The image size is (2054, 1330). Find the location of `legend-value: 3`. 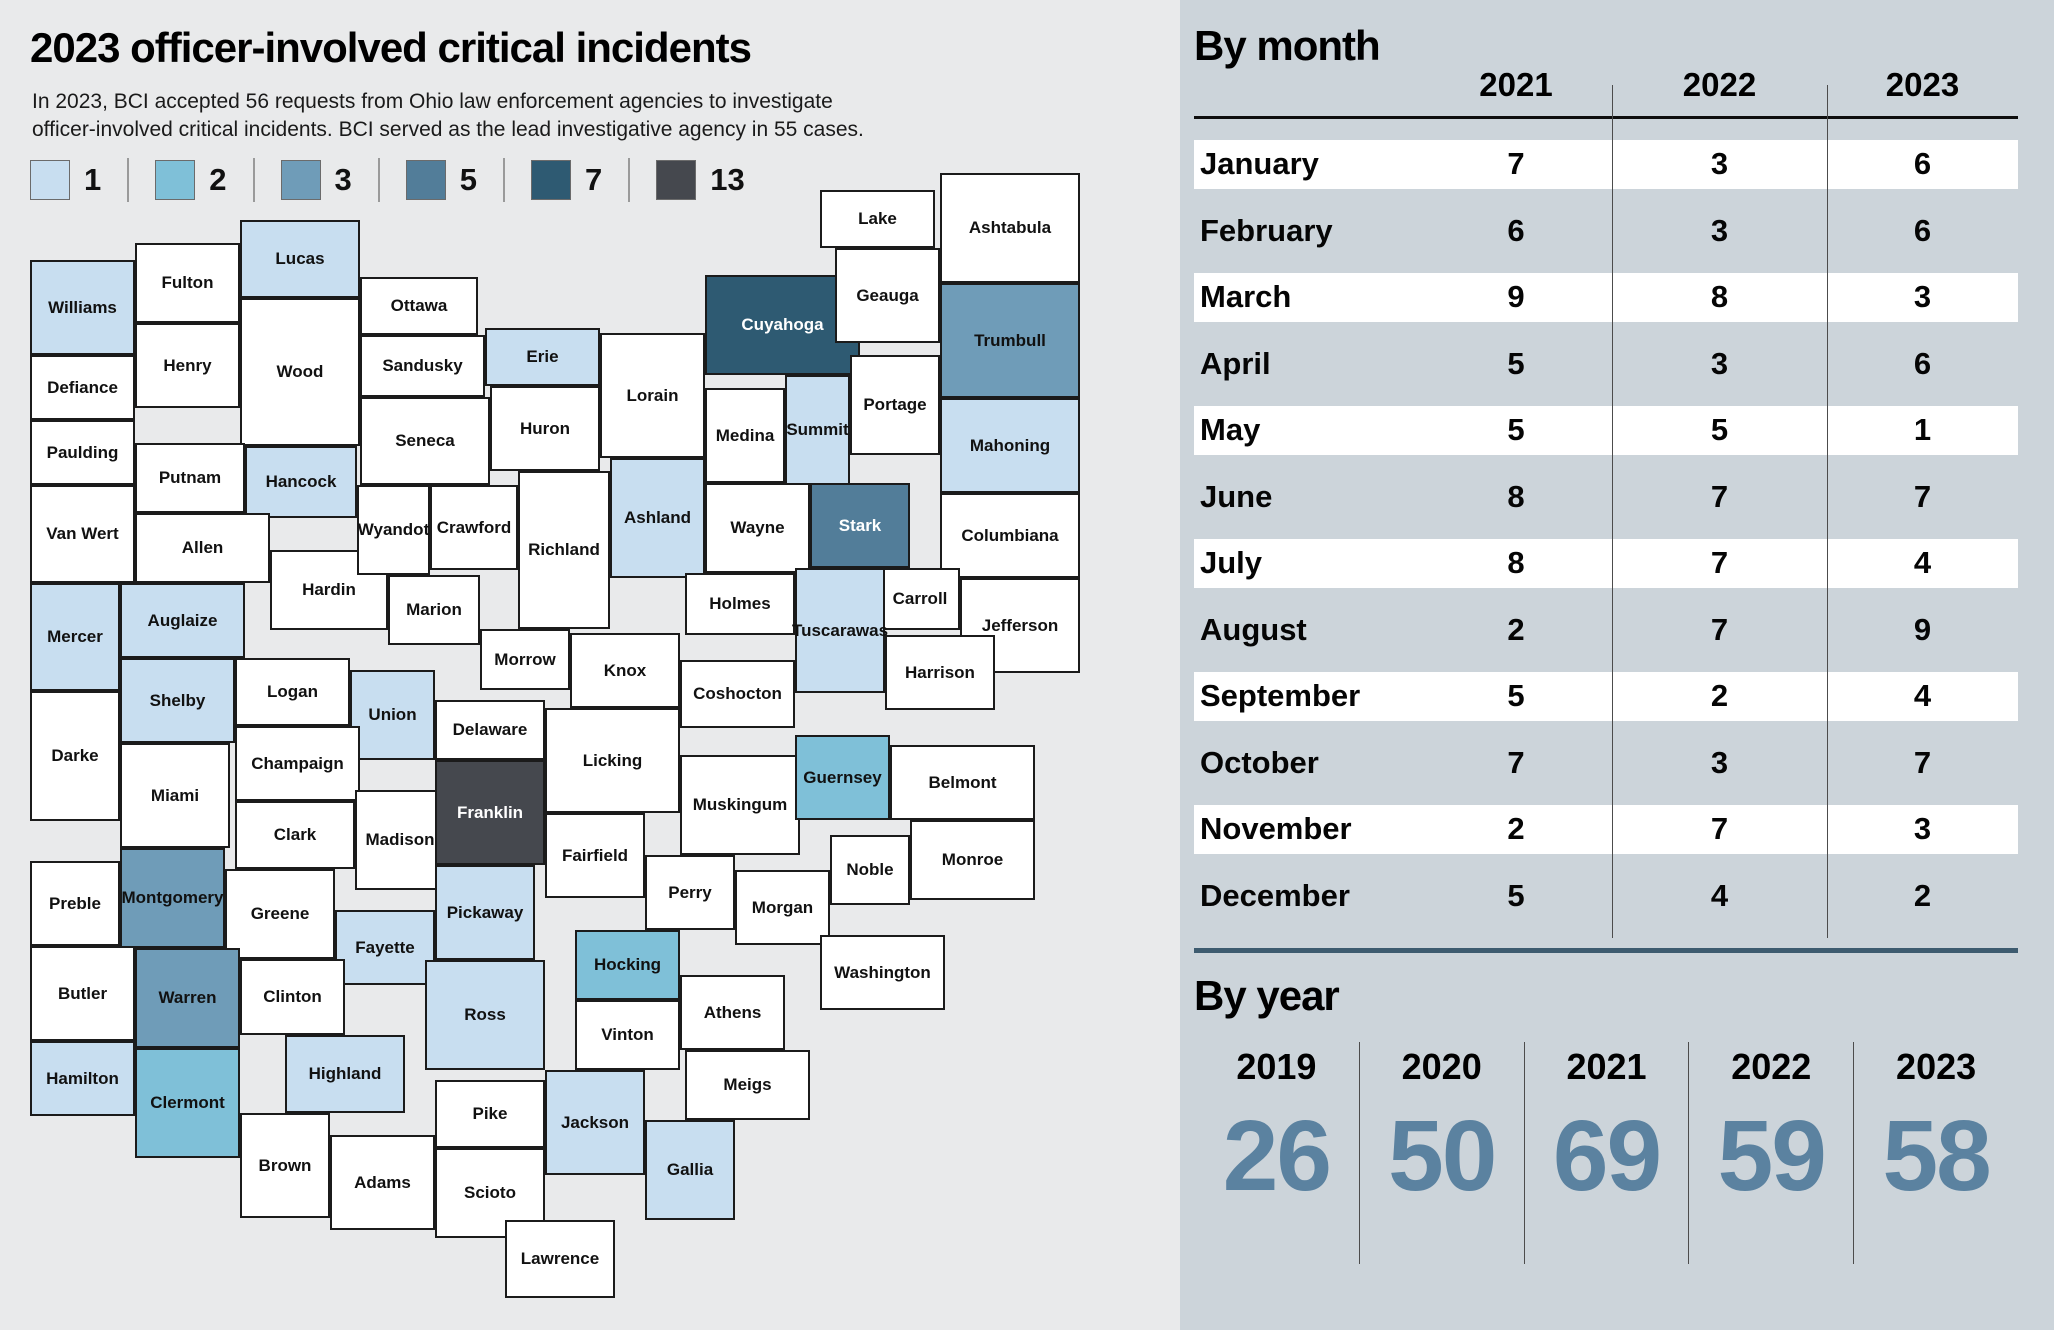

legend-value: 3 is located at coordinates (343, 179).